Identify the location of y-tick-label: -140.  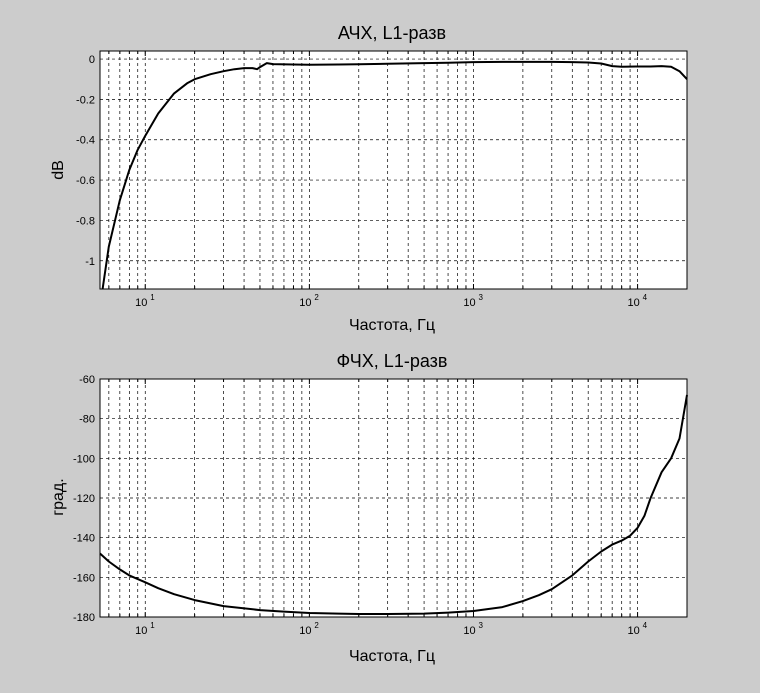
(84, 539).